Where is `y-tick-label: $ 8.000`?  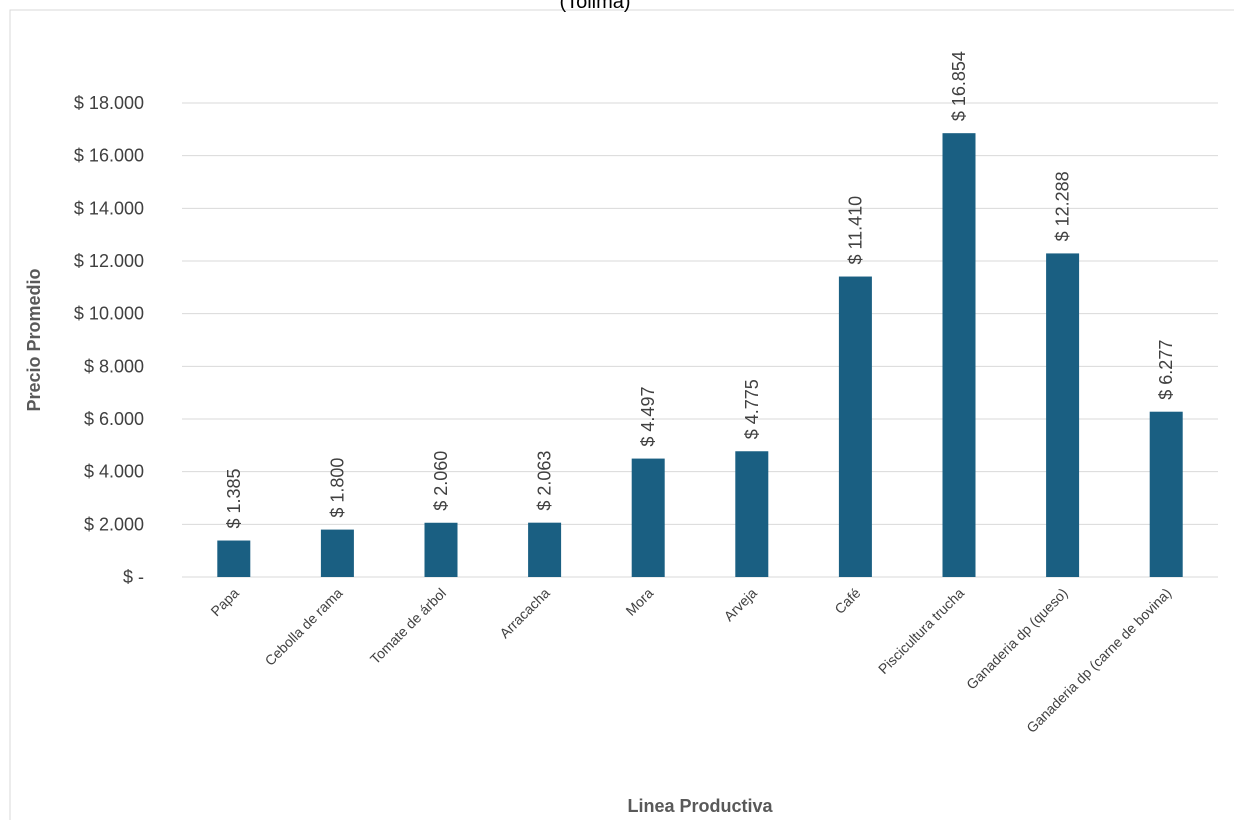
y-tick-label: $ 8.000 is located at coordinates (114, 366).